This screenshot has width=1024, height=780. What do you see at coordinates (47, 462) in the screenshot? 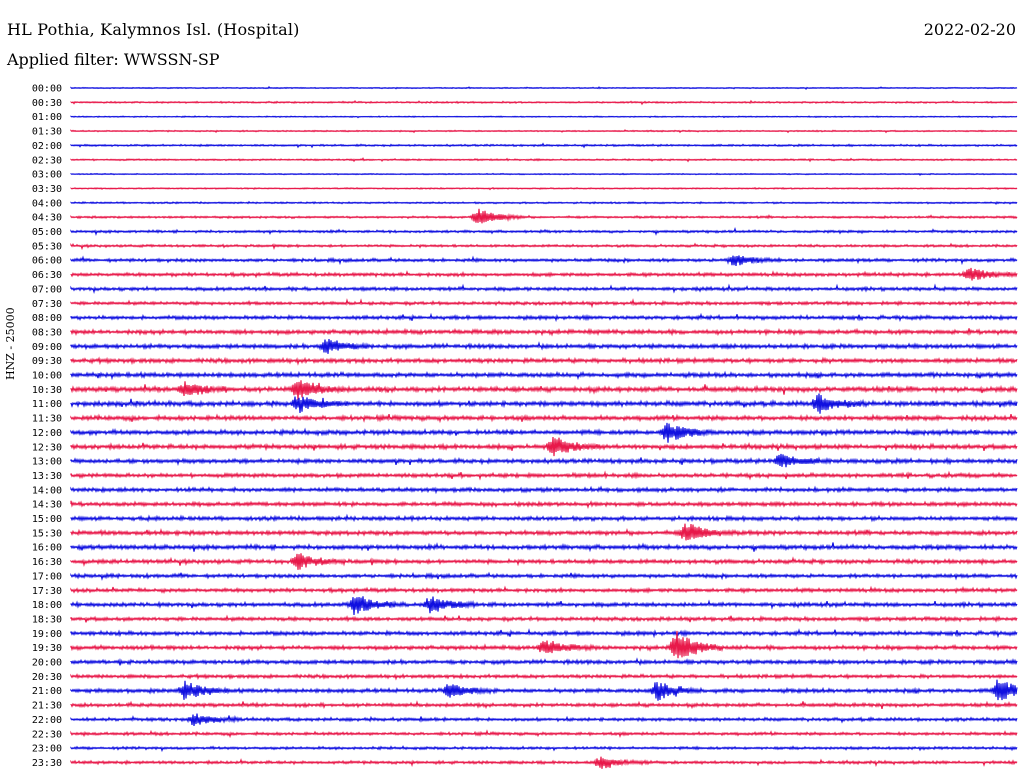
I see `row-label-1300: 13:00` at bounding box center [47, 462].